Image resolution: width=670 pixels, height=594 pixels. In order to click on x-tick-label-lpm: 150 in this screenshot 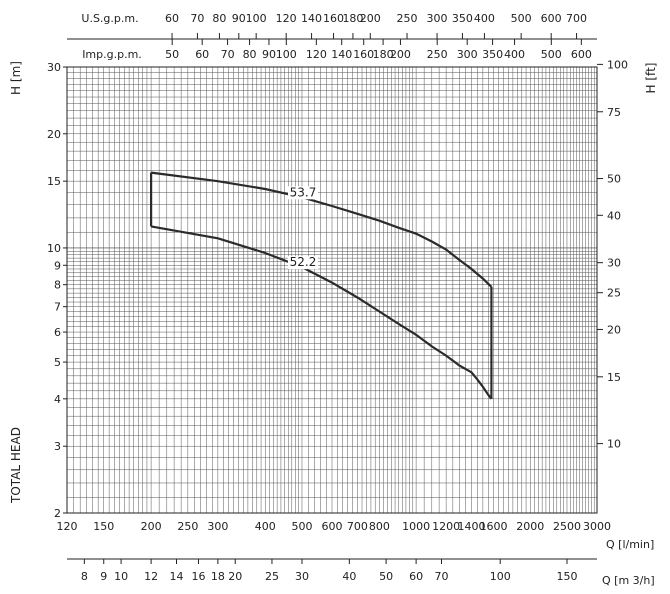, I will do `click(103, 526)`.